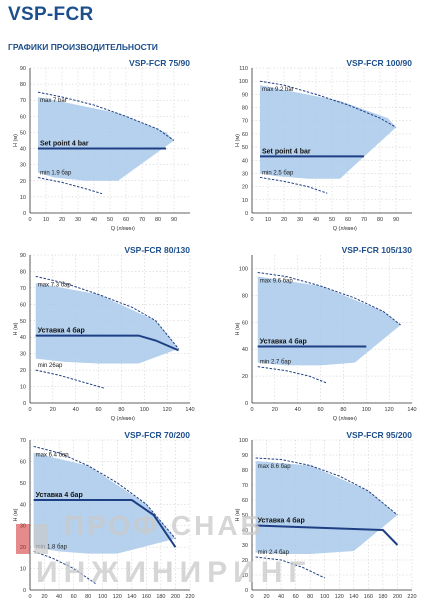 Image resolution: width=424 pixels, height=600 pixels. Describe the element at coordinates (278, 90) in the screenshot. I see `max-curve-label: max 9.2 bar` at that location.